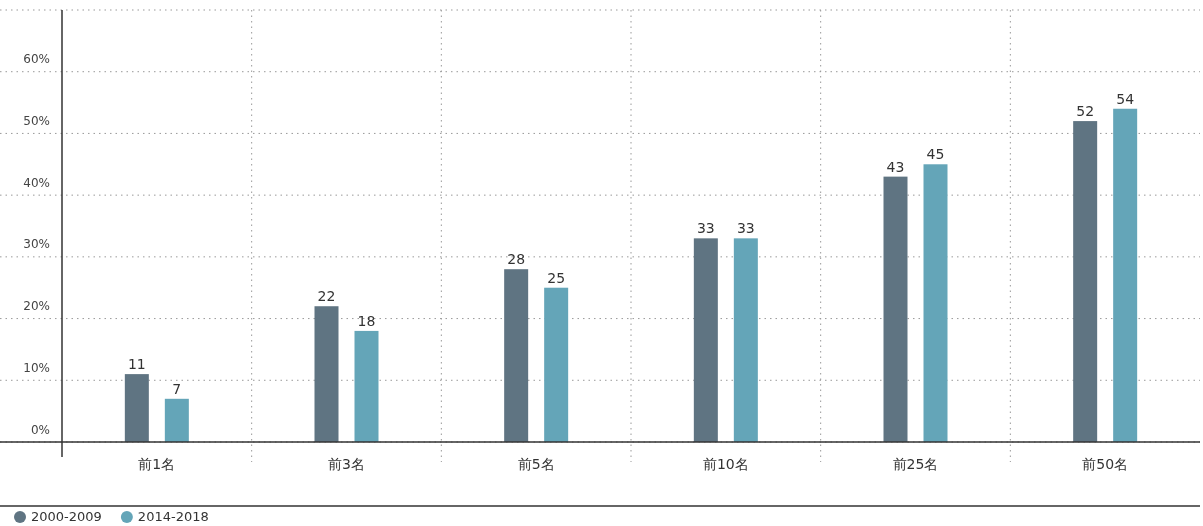 This screenshot has height=526, width=1203. What do you see at coordinates (173, 516) in the screenshot?
I see `legend-label: 2014-2018` at bounding box center [173, 516].